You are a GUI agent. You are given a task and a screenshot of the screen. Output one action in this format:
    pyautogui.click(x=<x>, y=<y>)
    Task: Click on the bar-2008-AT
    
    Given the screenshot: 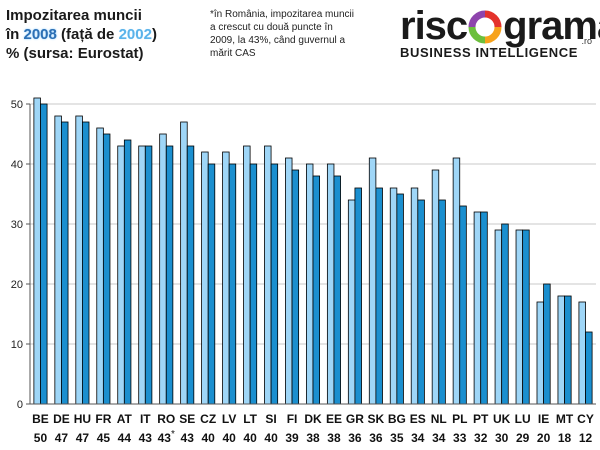 What is the action you would take?
    pyautogui.click(x=127, y=272)
    